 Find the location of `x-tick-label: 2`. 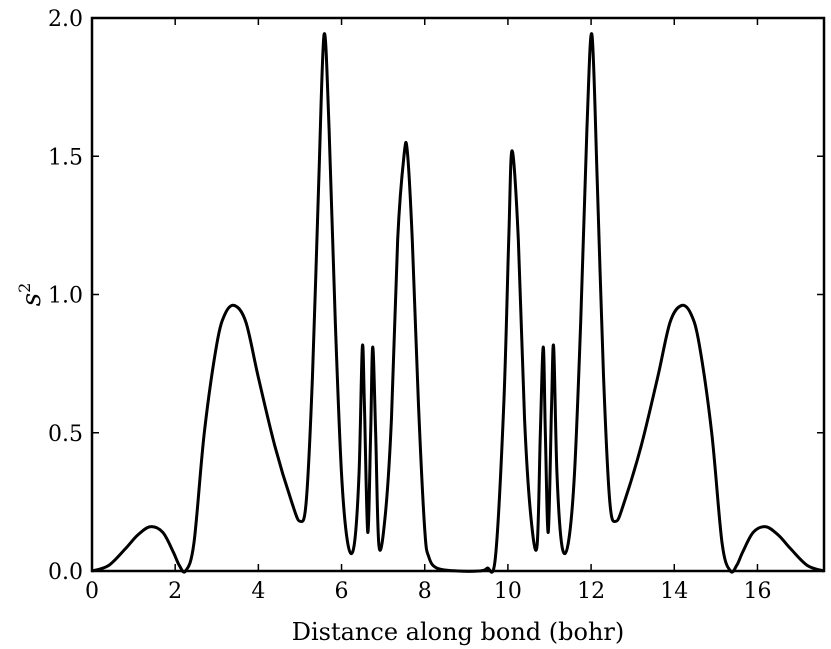

x-tick-label: 2 is located at coordinates (175, 591).